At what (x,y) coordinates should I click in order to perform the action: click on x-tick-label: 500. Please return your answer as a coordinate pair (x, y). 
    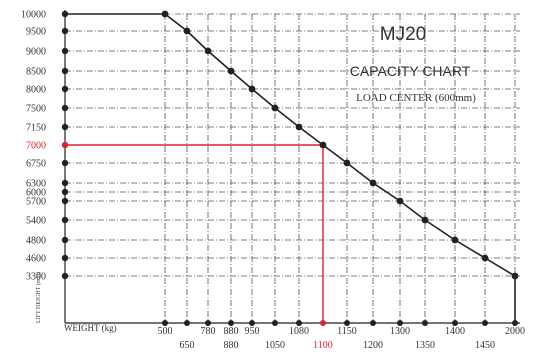
    Looking at the image, I should click on (165, 331).